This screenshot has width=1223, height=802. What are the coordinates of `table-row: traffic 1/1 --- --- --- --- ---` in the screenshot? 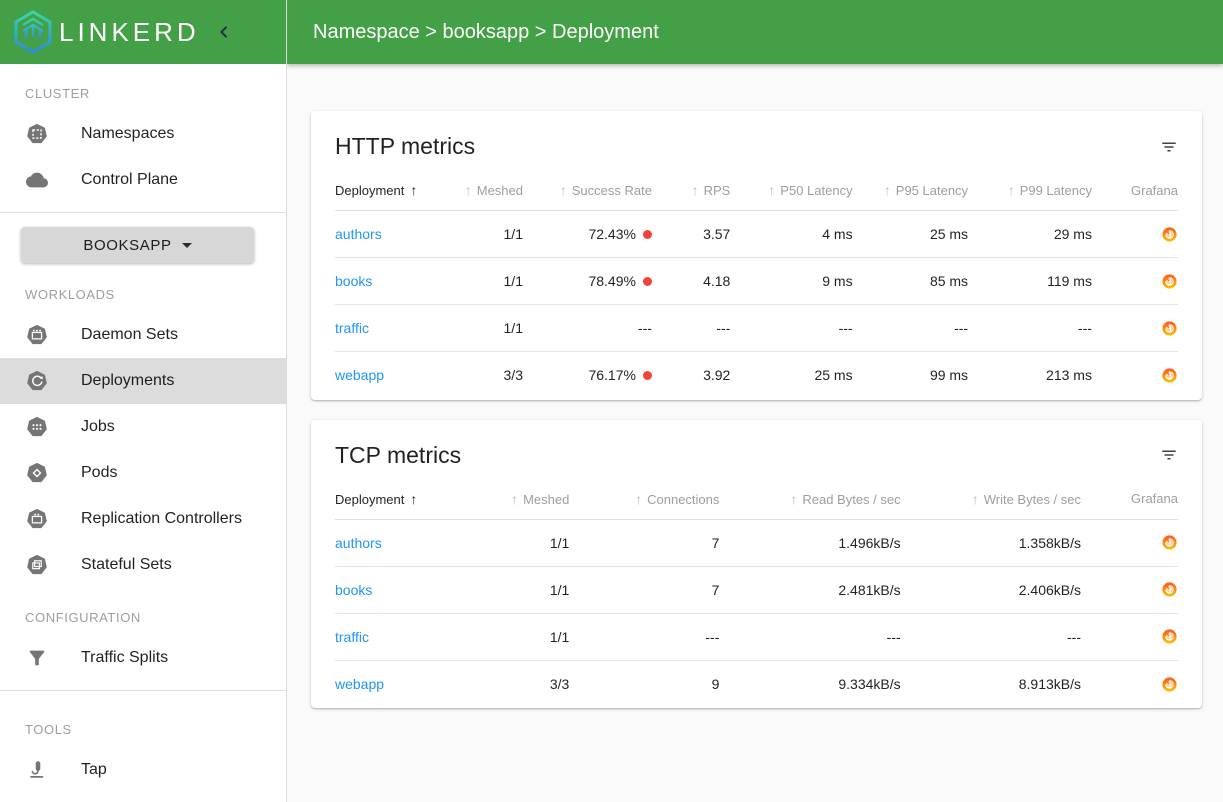 It's located at (756, 328).